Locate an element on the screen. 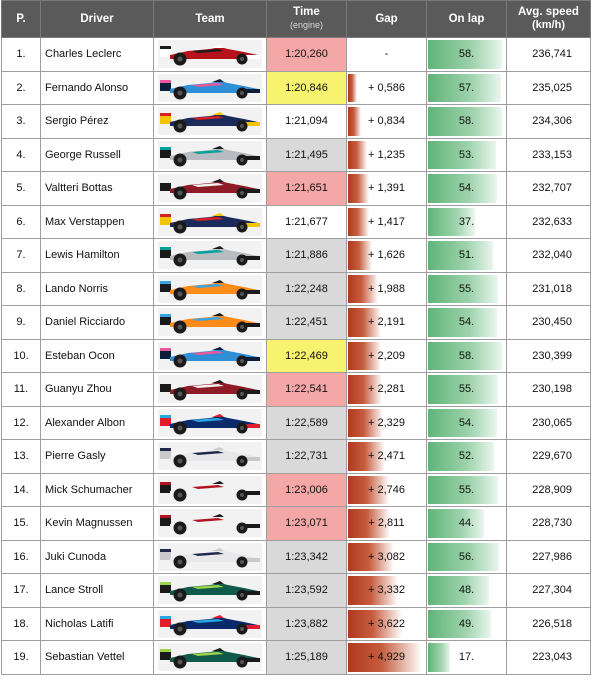  col-header-time: Time (engine) is located at coordinates (306, 19).